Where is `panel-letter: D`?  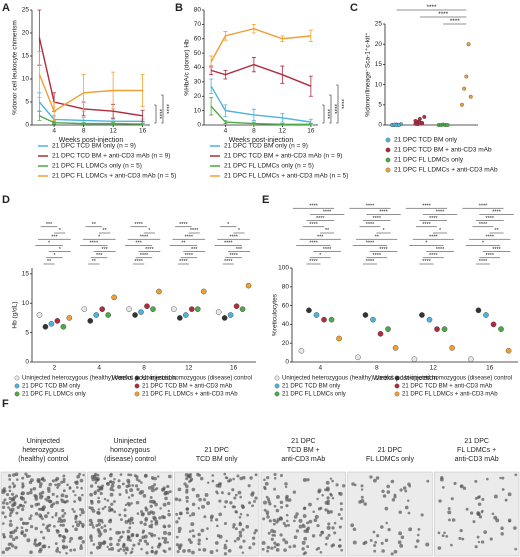
panel-letter: D is located at coordinates (6, 200).